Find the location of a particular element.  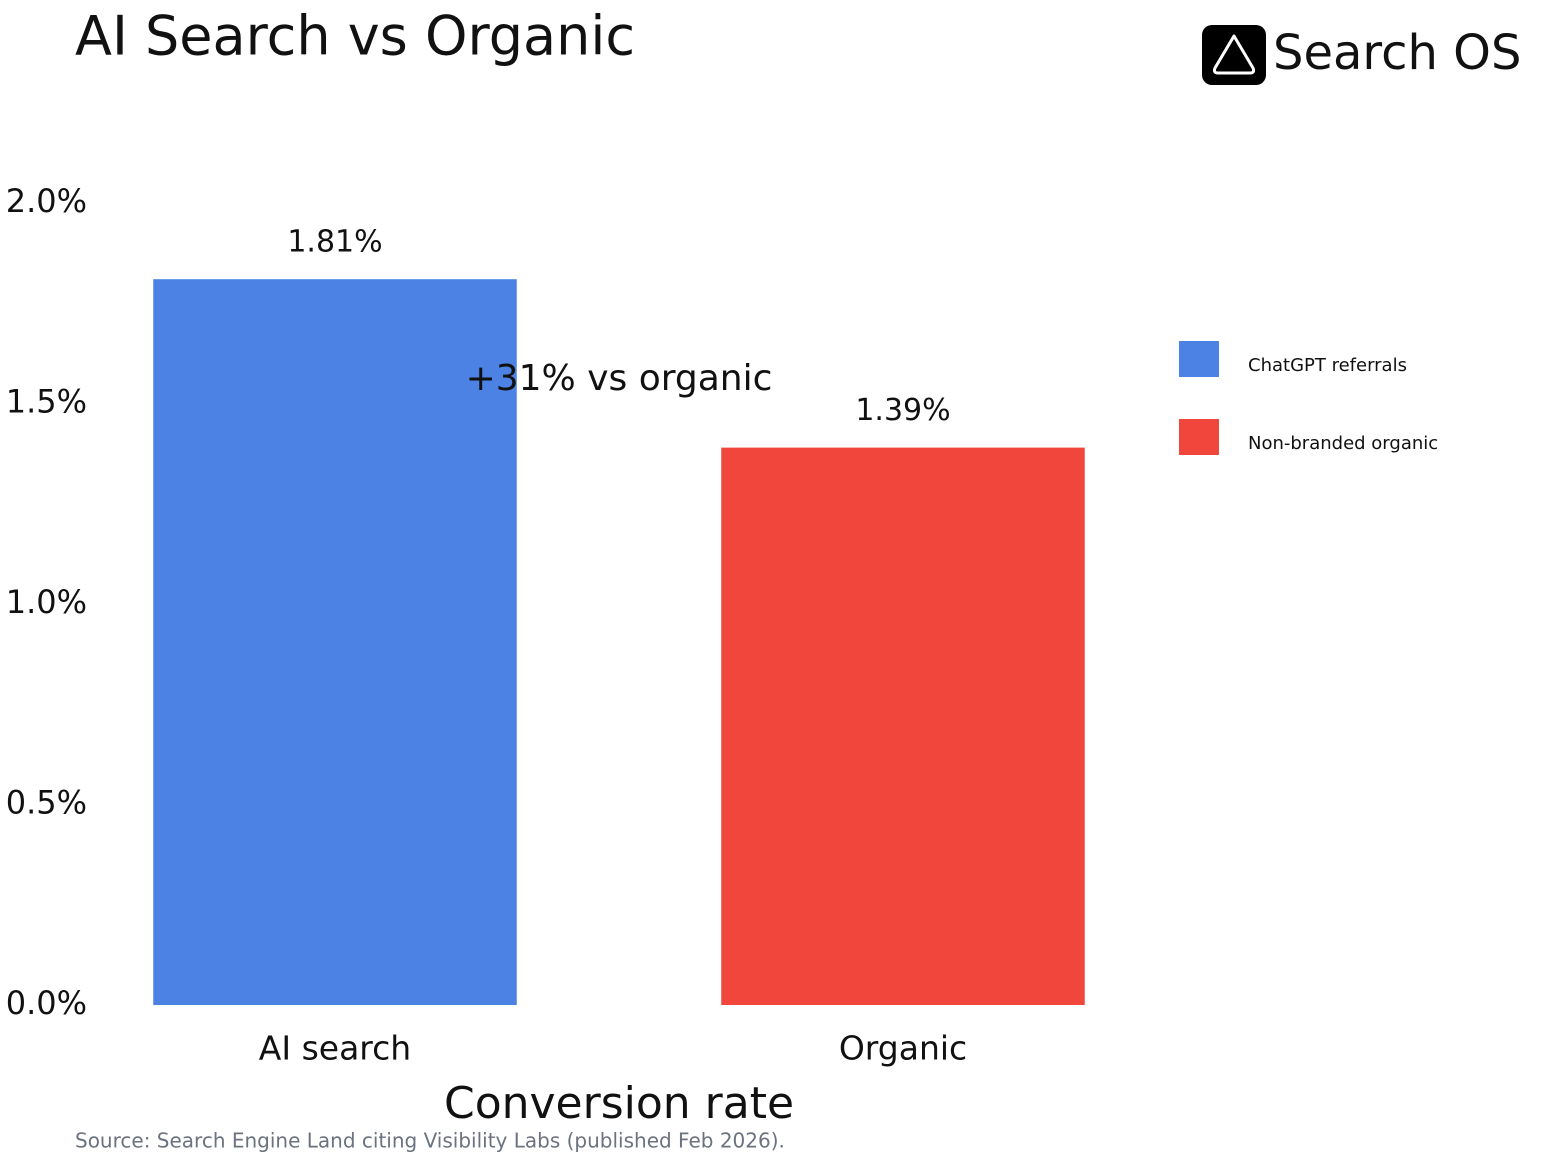

legend-label: ChatGPT referrals is located at coordinates (1327, 365).